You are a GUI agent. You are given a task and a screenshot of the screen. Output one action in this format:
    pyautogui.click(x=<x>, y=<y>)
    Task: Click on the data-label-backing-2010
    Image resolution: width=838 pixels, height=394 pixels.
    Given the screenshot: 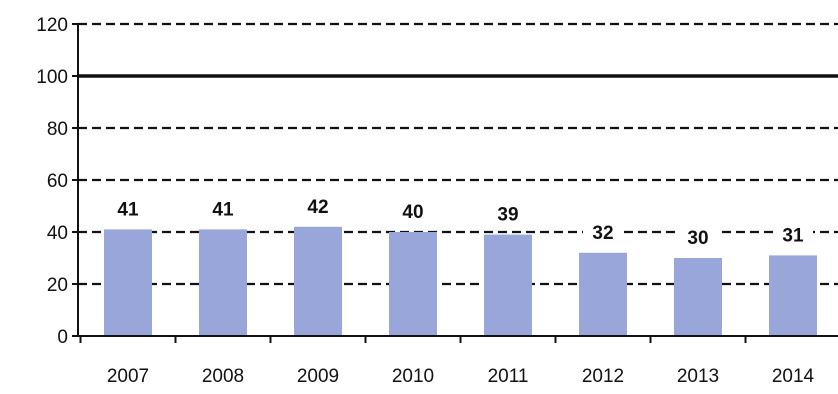 What is the action you would take?
    pyautogui.click(x=413, y=211)
    